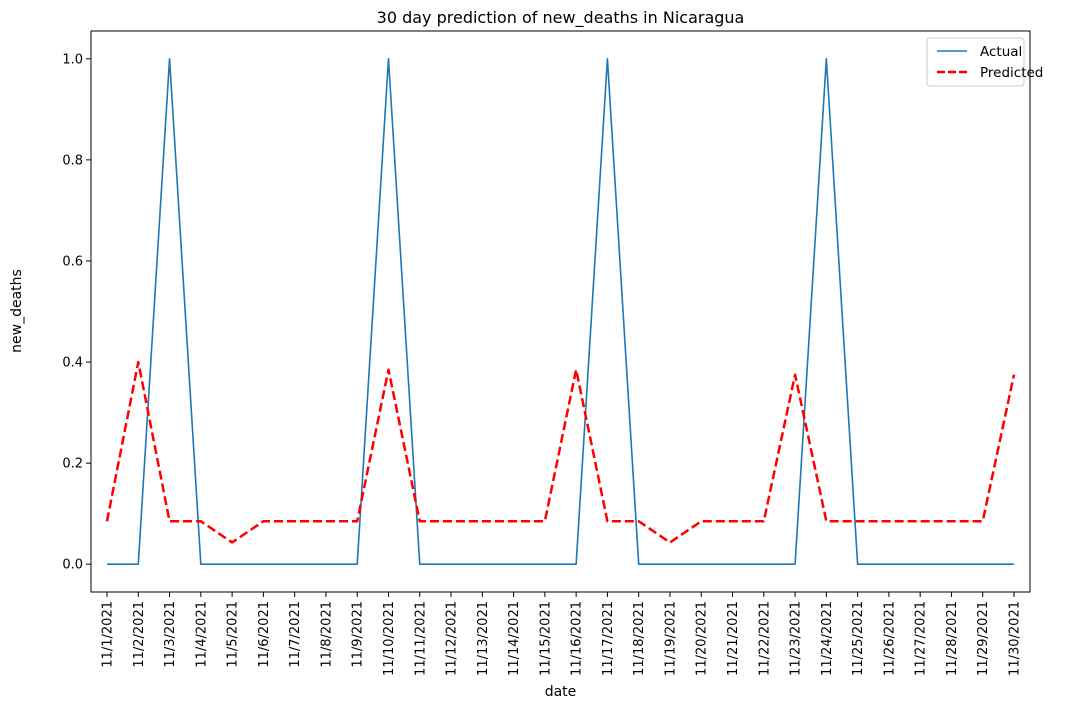 This screenshot has width=1070, height=714. What do you see at coordinates (733, 638) in the screenshot?
I see `x-tick-label: 11/21/2021` at bounding box center [733, 638].